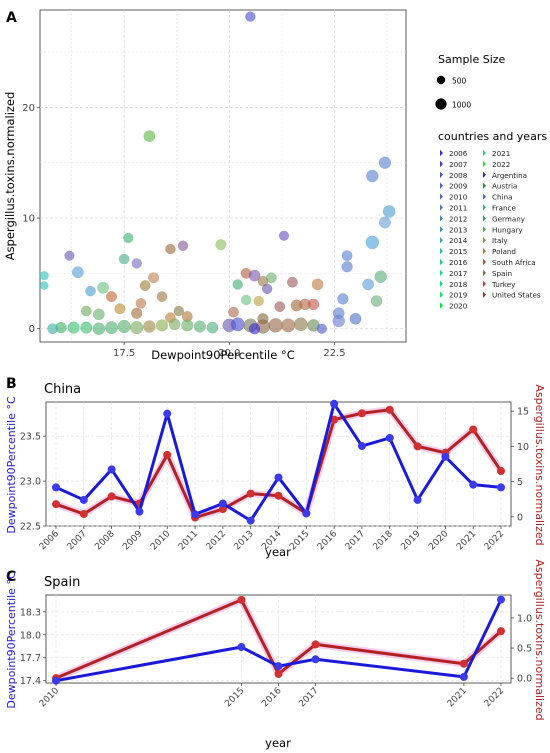 The height and width of the screenshot is (753, 550). I want to click on panel-b-xtick-label: 2017, so click(355, 540).